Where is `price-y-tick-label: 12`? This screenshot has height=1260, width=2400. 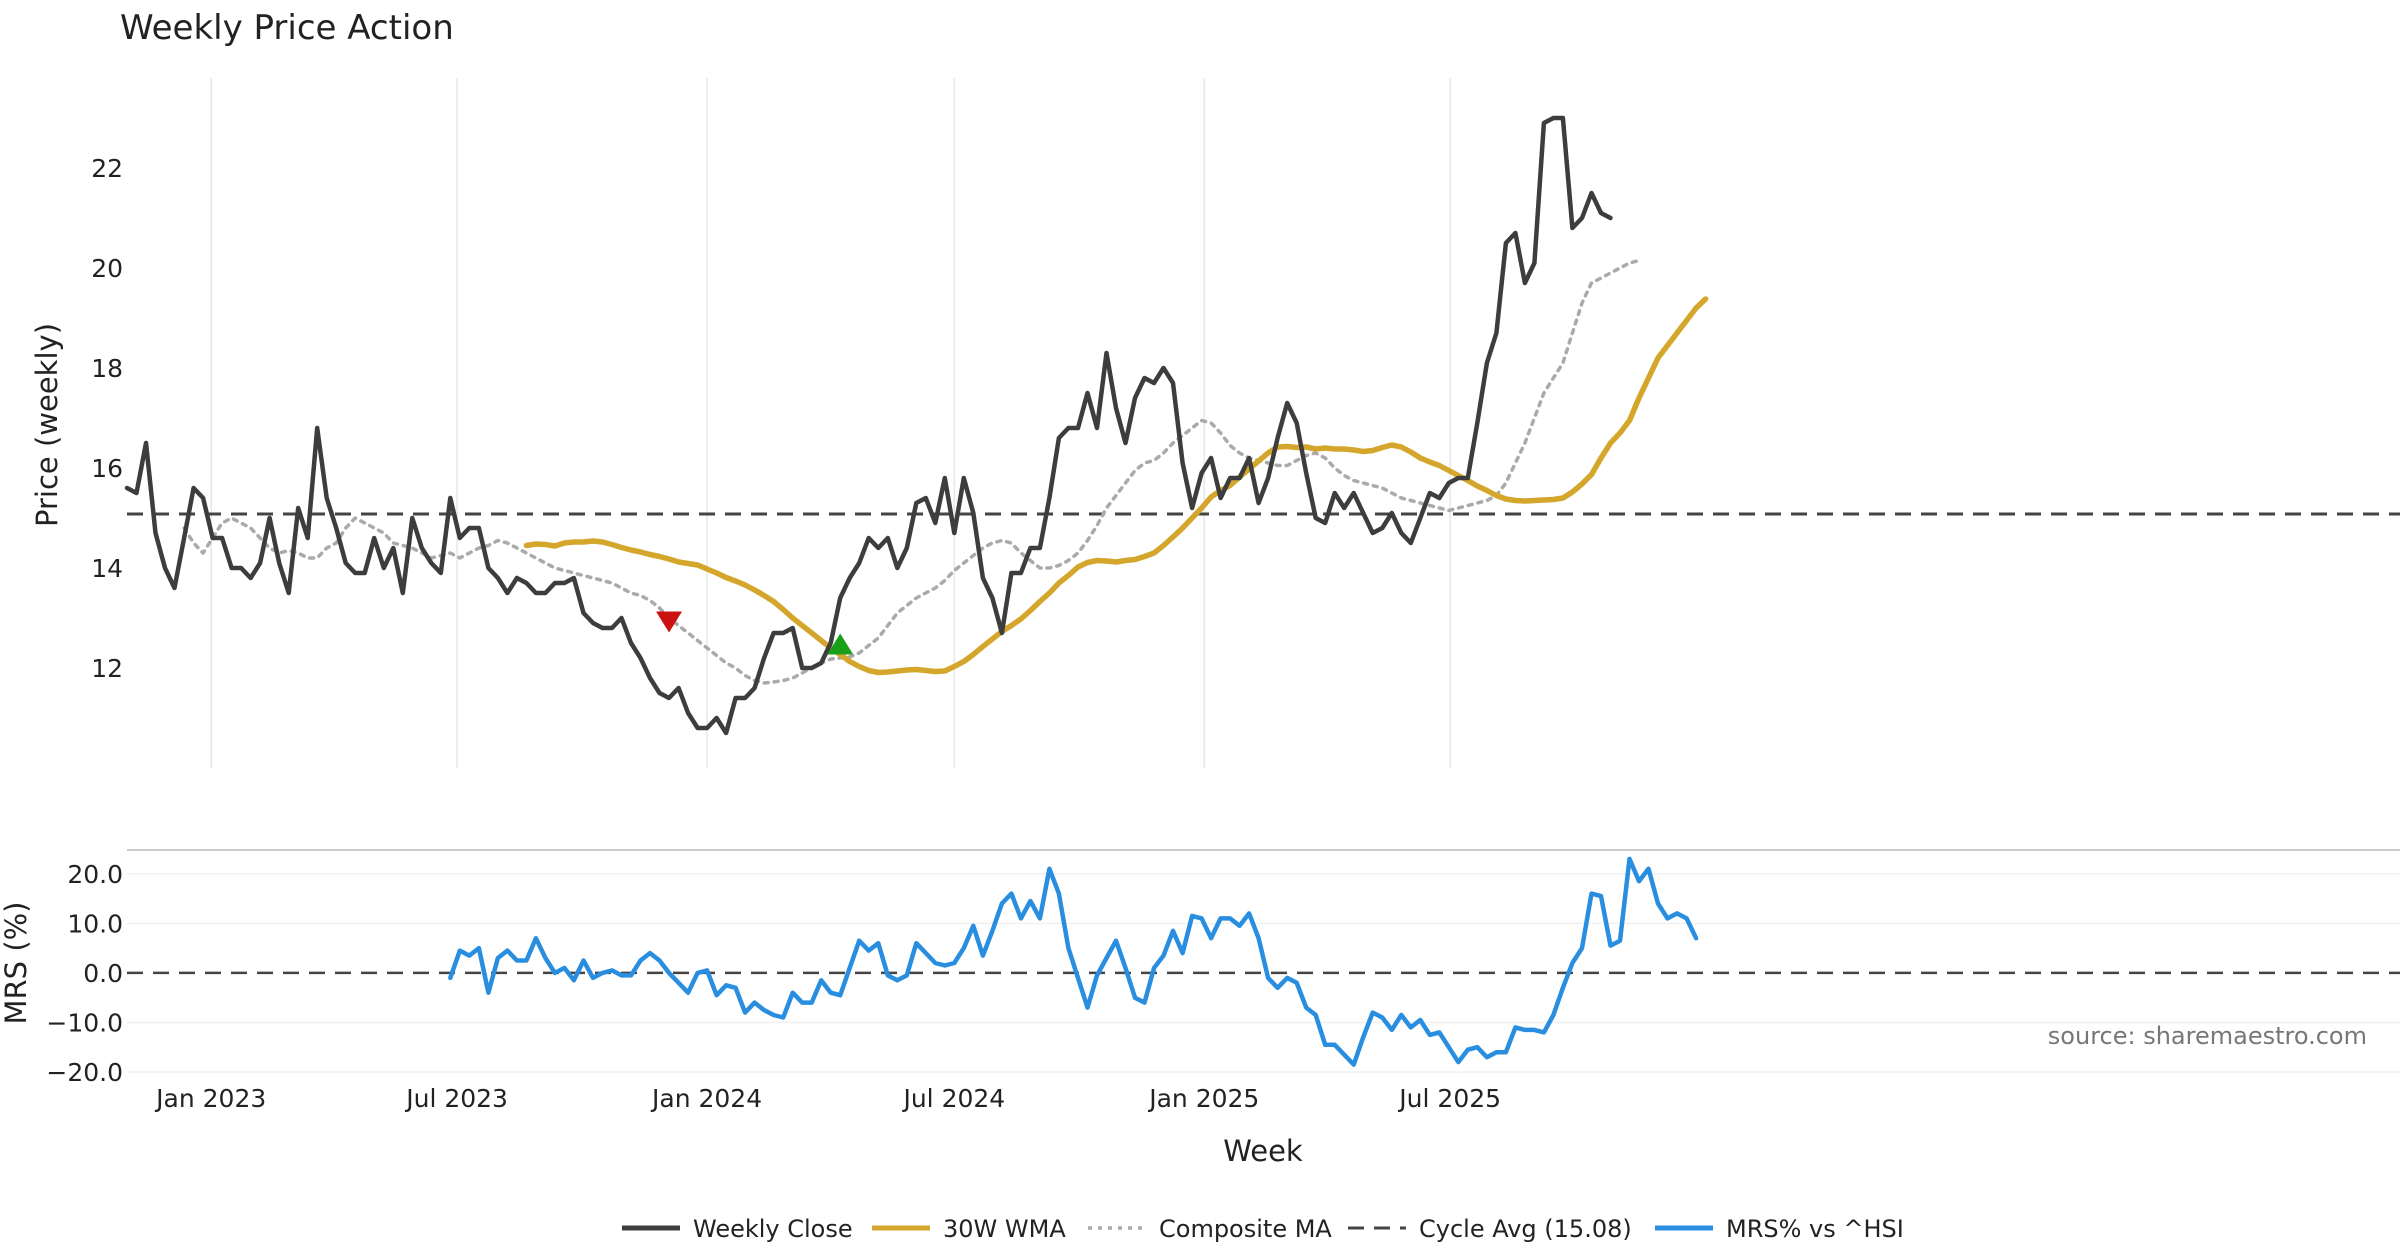
price-y-tick-label: 12 is located at coordinates (107, 668).